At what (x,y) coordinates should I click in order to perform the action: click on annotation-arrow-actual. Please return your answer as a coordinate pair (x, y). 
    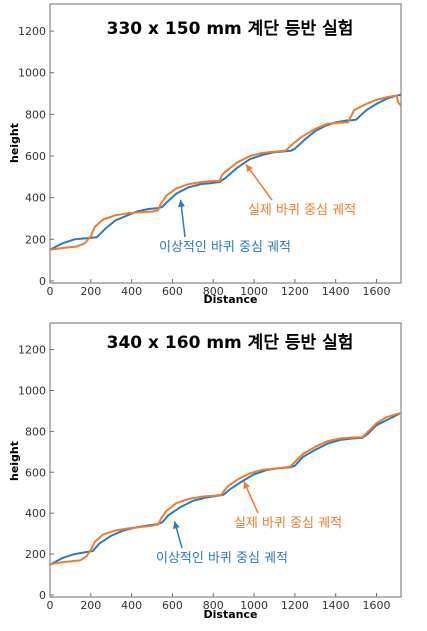
    Looking at the image, I should click on (259, 182).